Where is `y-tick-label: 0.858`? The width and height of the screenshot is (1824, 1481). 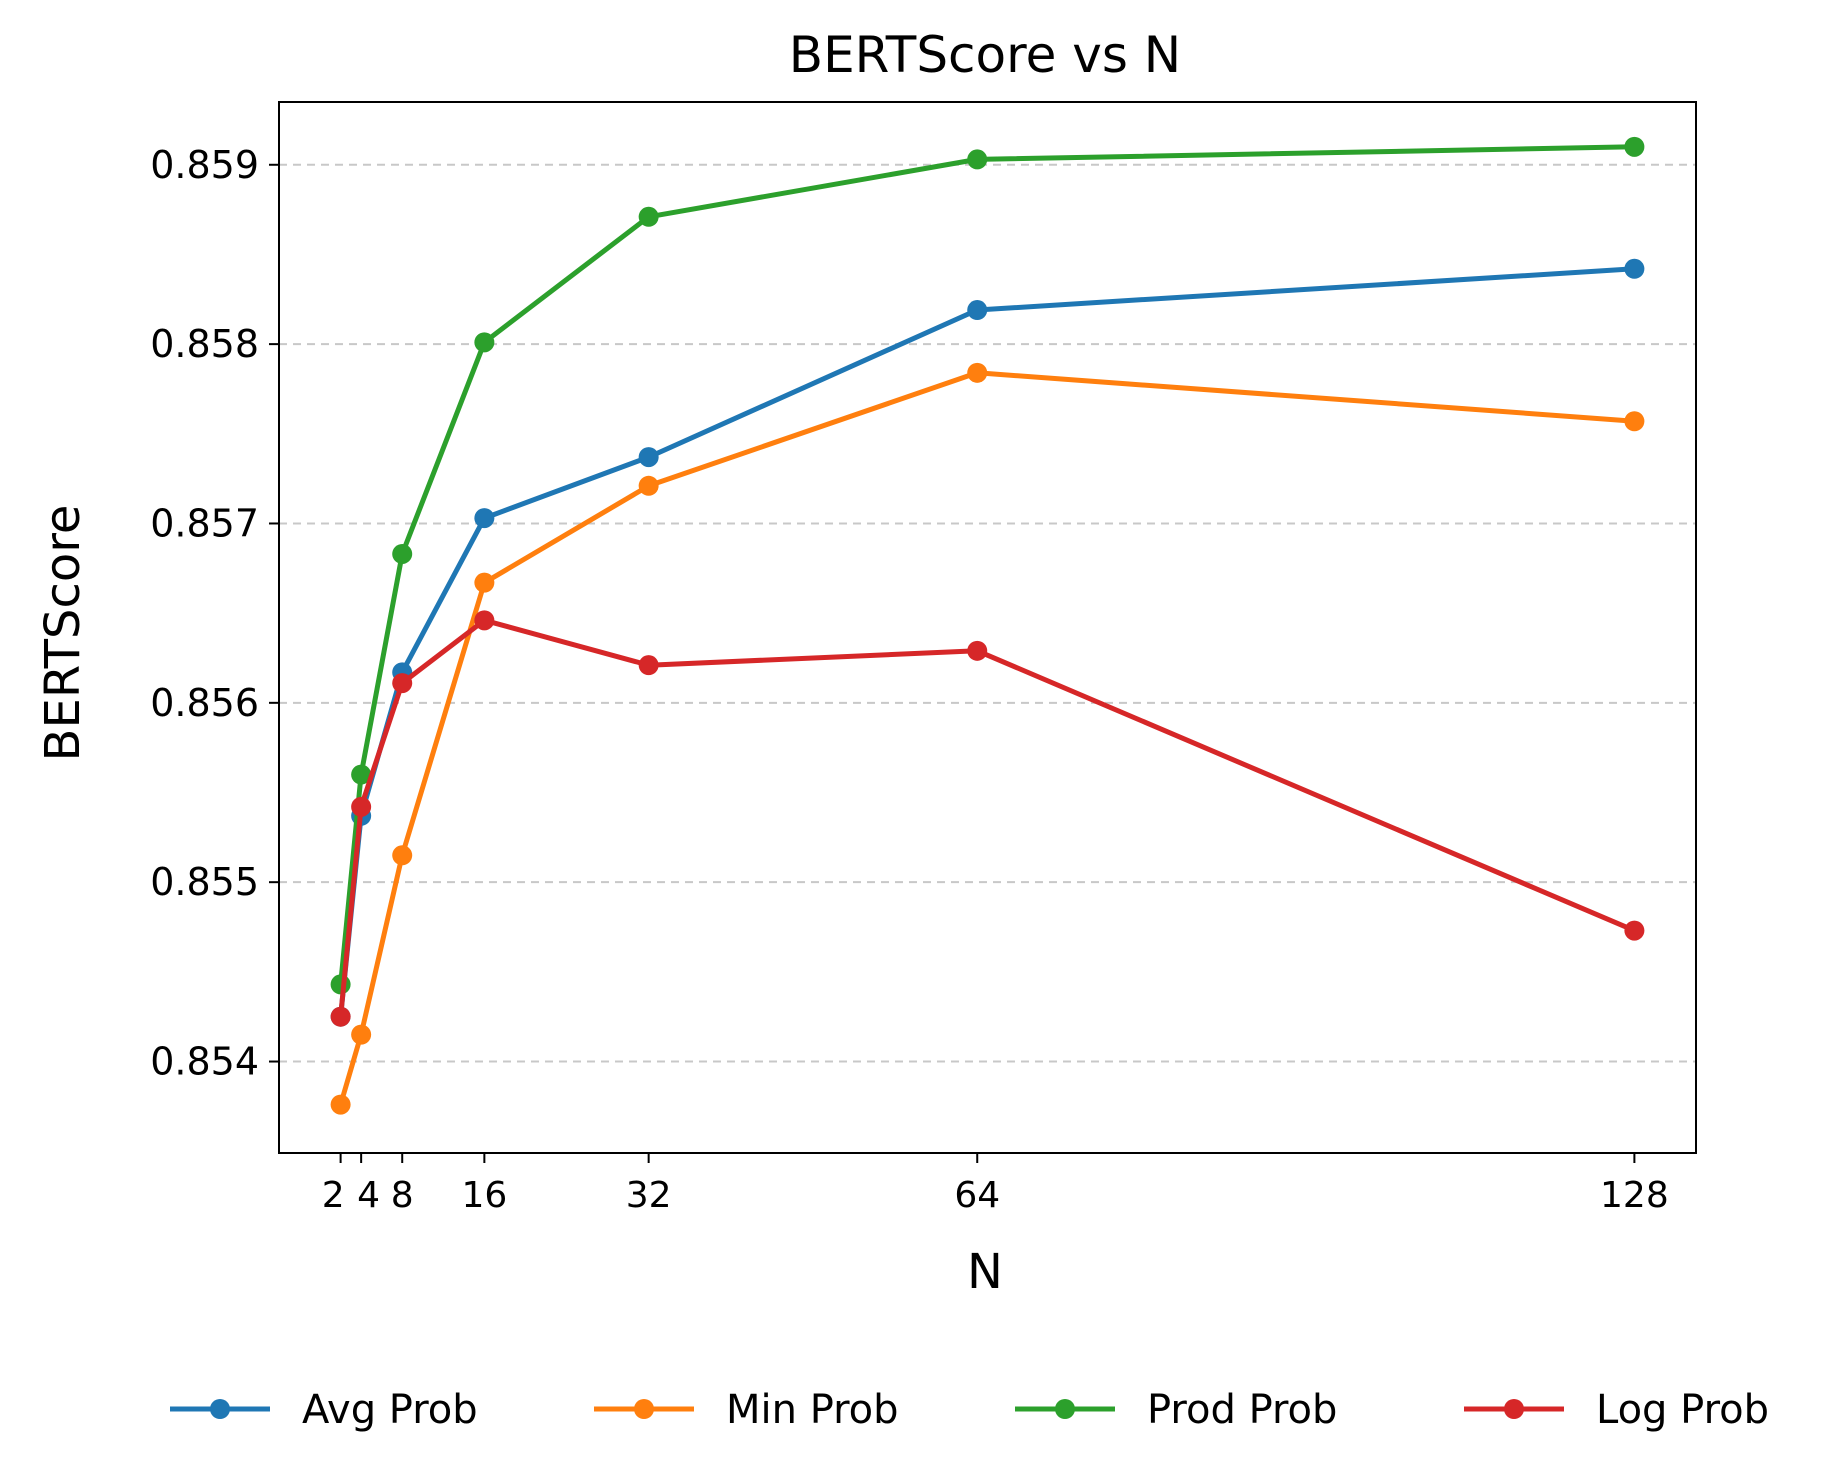 y-tick-label: 0.858 is located at coordinates (204, 344).